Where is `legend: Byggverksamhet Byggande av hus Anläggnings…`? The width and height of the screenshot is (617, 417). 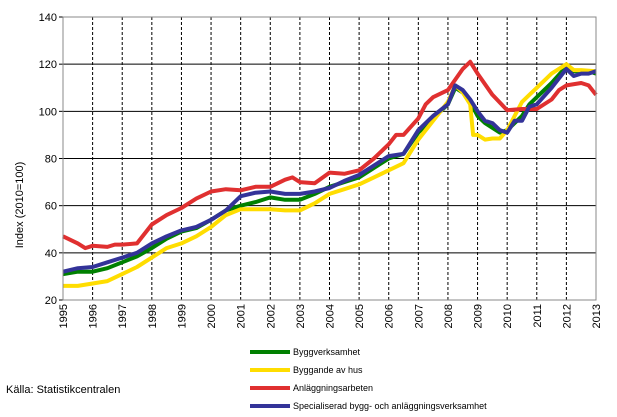 legend: Byggverksamhet Byggande av hus Anläggnings… is located at coordinates (368, 379).